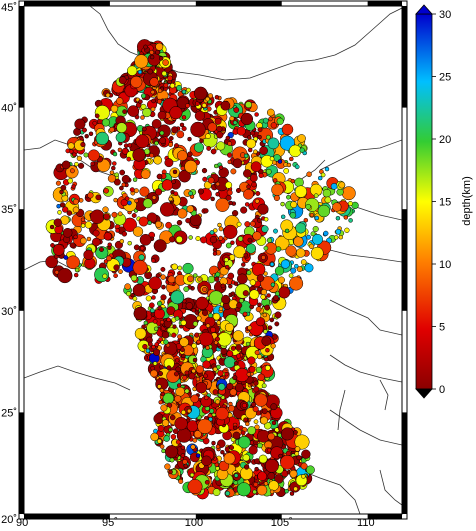 The height and width of the screenshot is (531, 476). What do you see at coordinates (9, 413) in the screenshot?
I see `lat-tick-label: 25˚` at bounding box center [9, 413].